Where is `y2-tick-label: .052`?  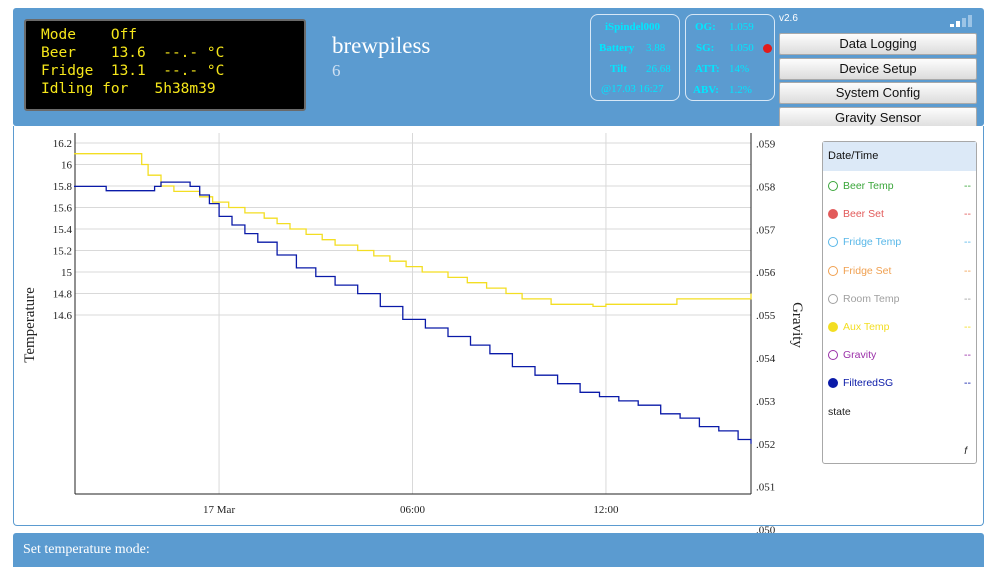
y2-tick-label: .052 is located at coordinates (765, 445).